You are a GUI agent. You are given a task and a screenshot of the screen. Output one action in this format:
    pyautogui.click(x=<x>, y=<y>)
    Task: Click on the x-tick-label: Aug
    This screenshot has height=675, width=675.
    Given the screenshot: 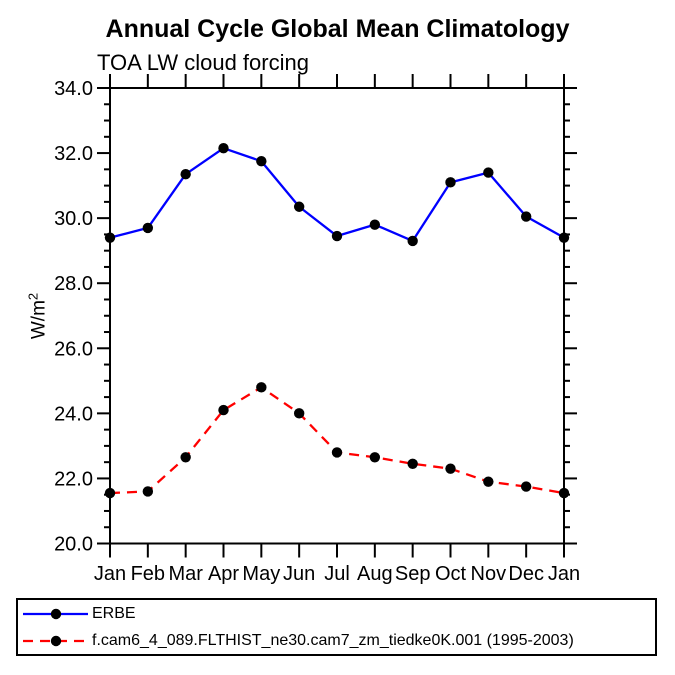 What is the action you would take?
    pyautogui.click(x=375, y=574)
    